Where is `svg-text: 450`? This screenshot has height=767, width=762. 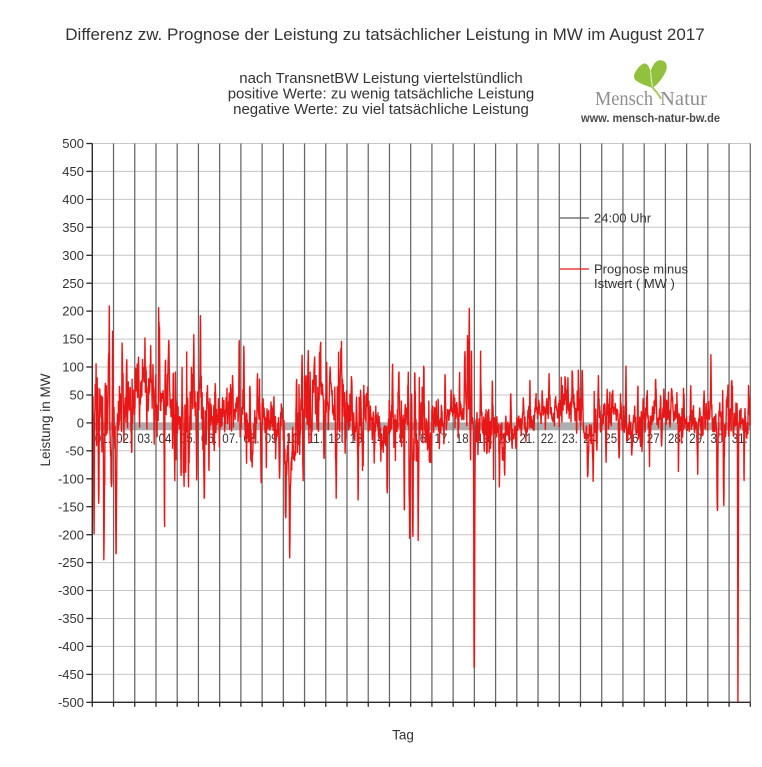
svg-text: 450 is located at coordinates (73, 171).